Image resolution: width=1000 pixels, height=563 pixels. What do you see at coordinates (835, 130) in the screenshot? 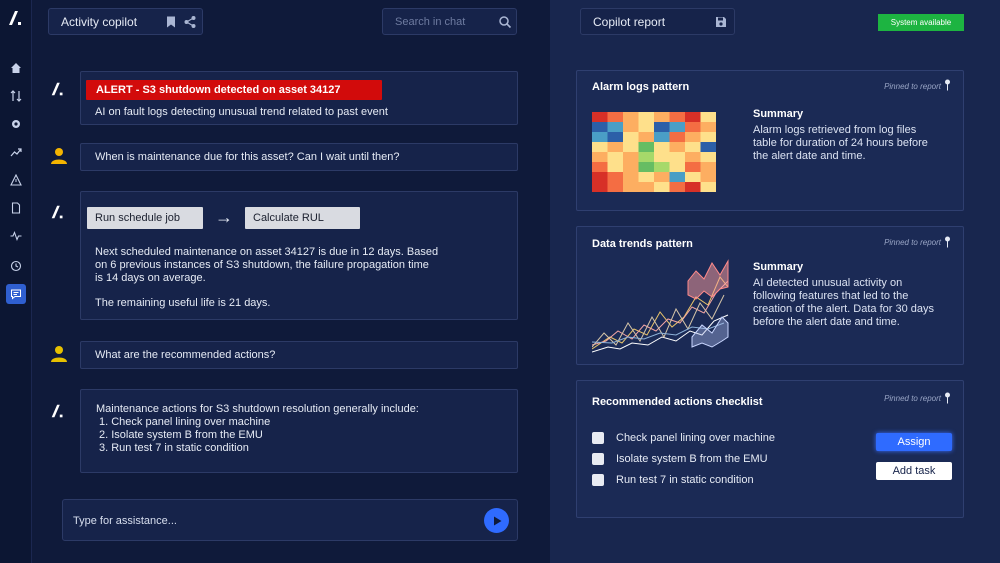
I see `alarm-summary-line: Alarm logs retrieved from log files` at bounding box center [835, 130].